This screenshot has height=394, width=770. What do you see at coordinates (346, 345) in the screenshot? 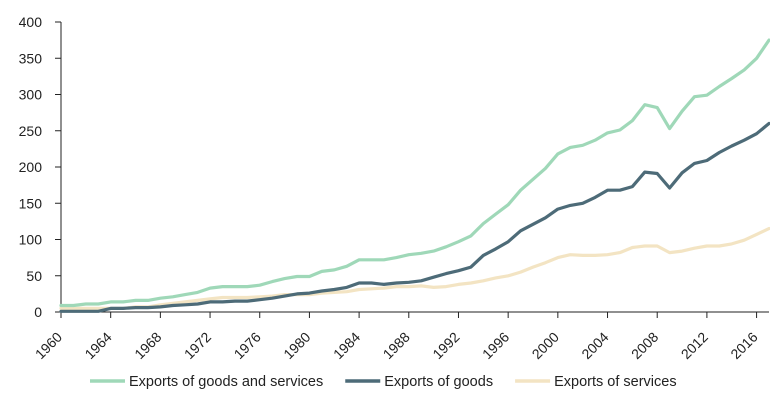
I see `x-tick-label: 1984` at bounding box center [346, 345].